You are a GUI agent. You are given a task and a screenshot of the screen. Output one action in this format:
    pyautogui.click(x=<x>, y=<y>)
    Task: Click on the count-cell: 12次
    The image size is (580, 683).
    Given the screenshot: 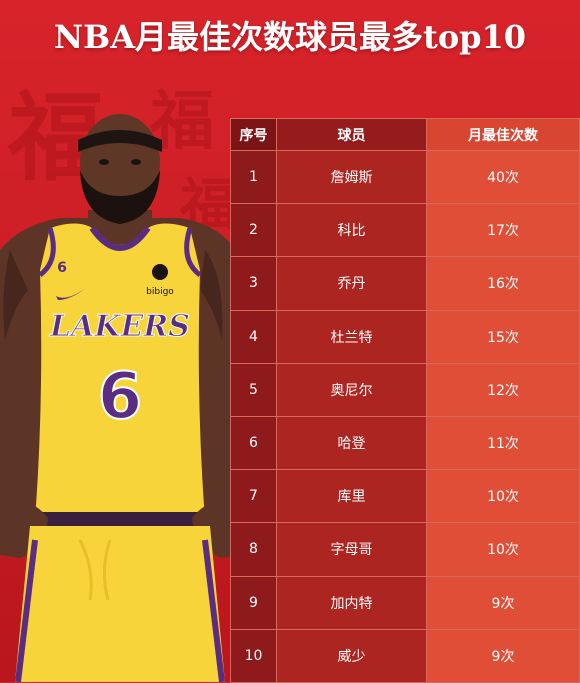 What is the action you would take?
    pyautogui.click(x=503, y=389)
    